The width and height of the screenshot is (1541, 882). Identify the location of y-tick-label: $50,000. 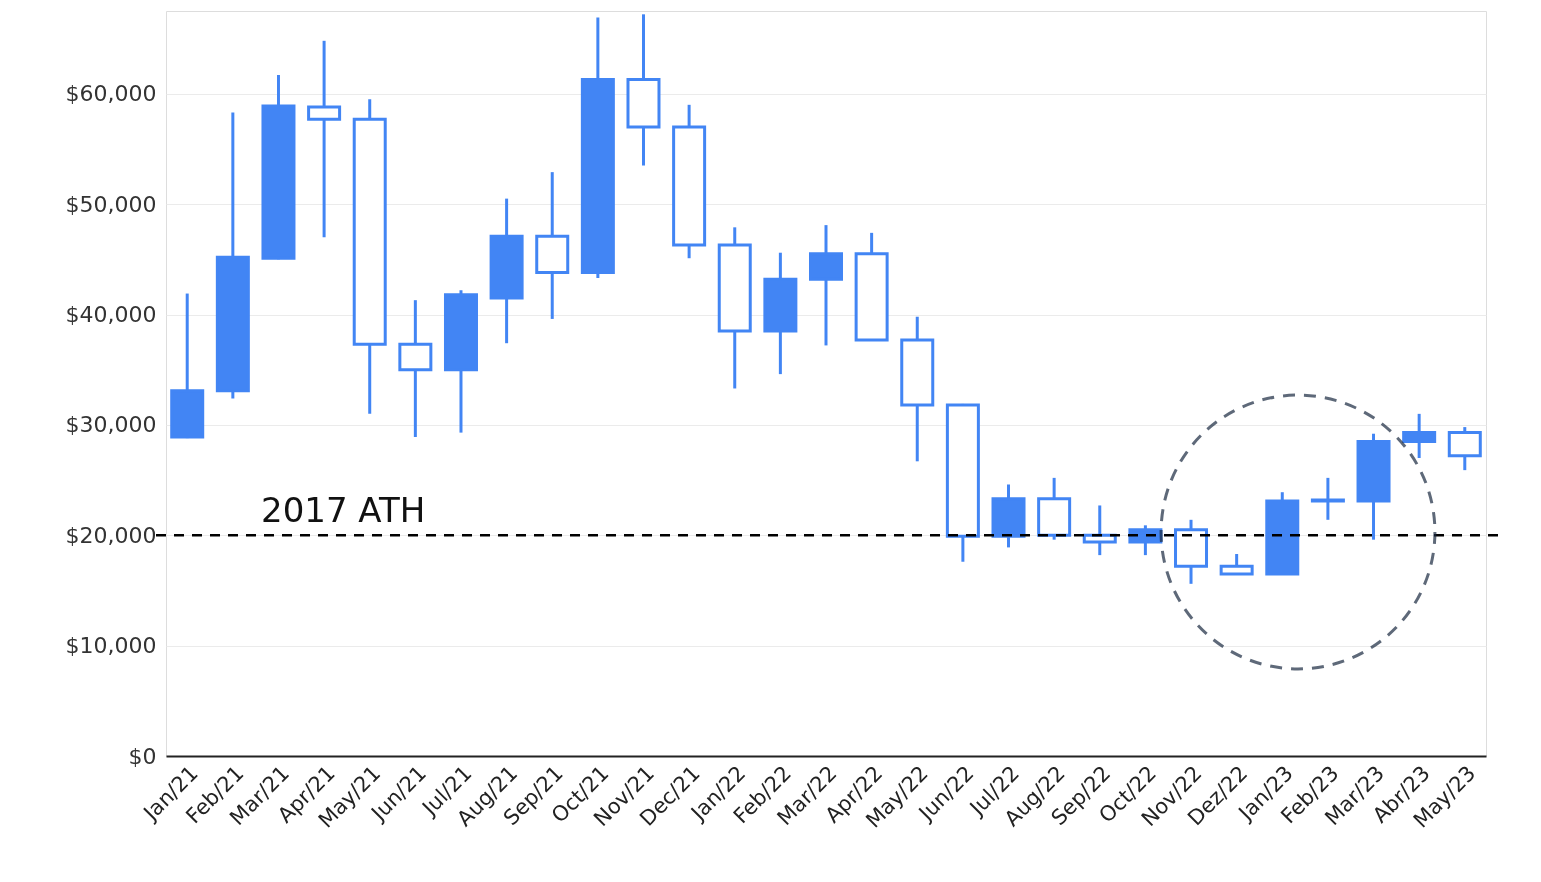
(111, 204).